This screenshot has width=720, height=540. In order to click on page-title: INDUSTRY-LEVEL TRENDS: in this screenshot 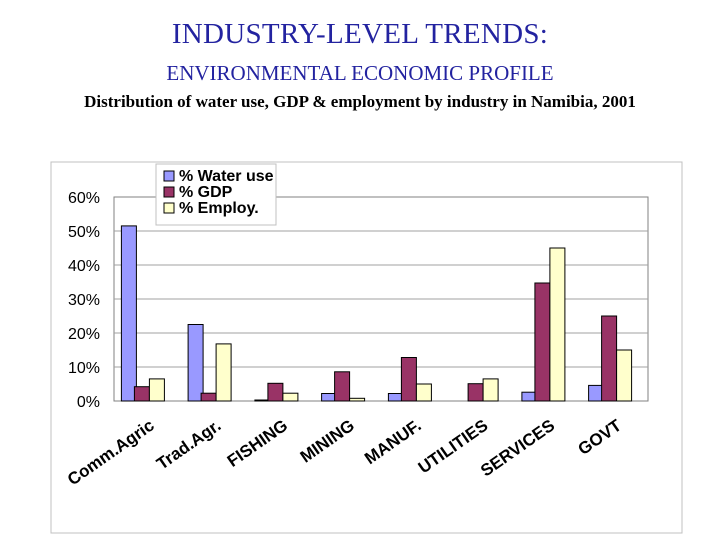, I will do `click(360, 34)`.